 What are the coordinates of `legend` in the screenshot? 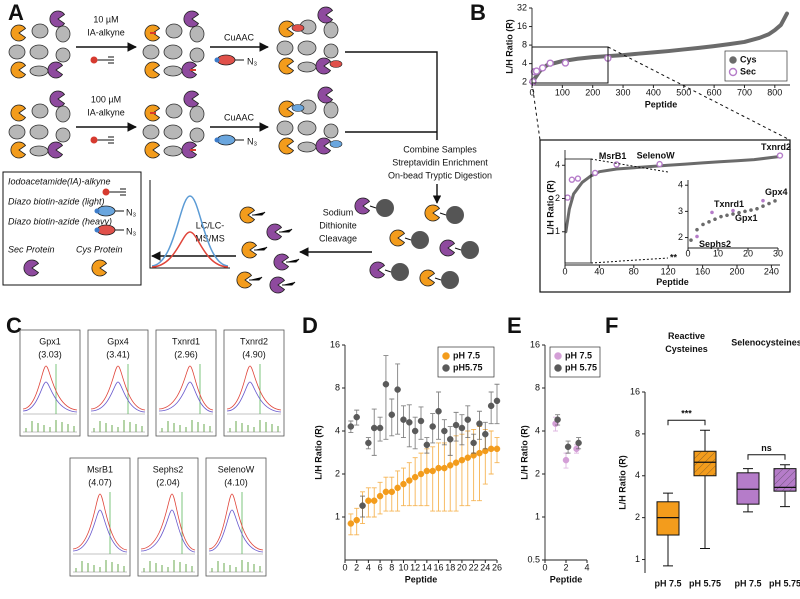 It's located at (466, 362).